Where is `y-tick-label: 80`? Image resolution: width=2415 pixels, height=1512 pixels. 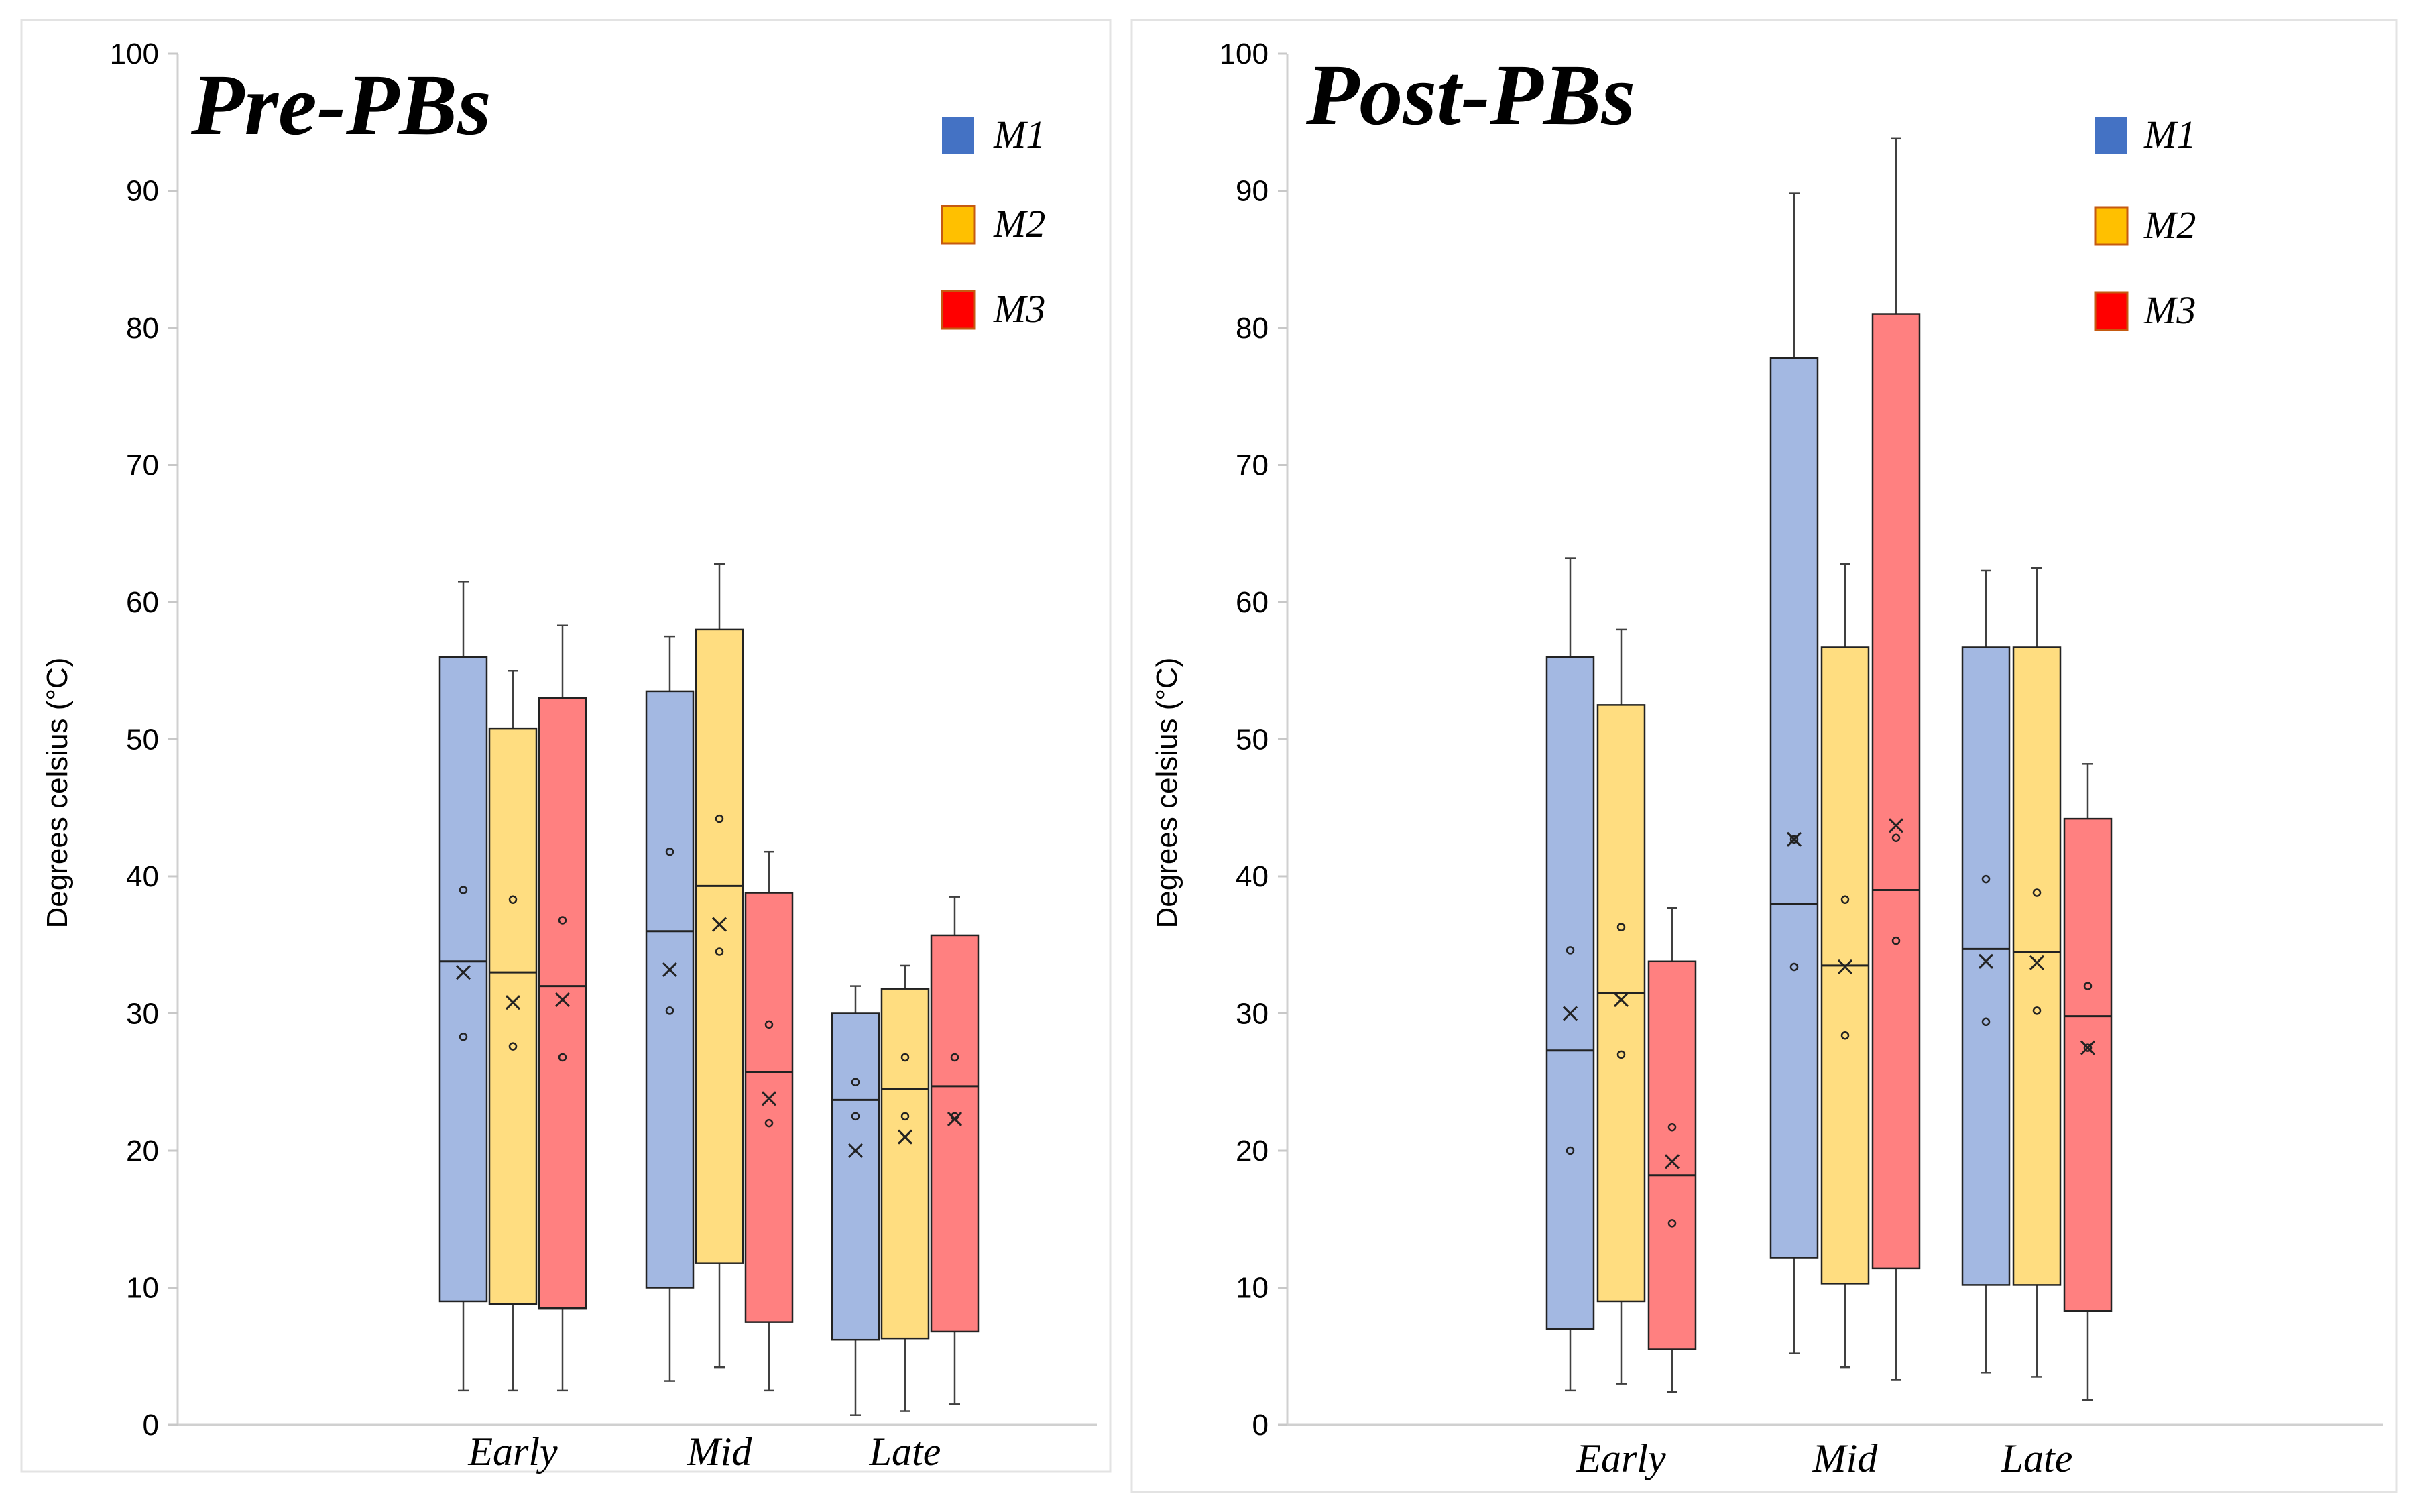
y-tick-label: 80 is located at coordinates (1252, 329).